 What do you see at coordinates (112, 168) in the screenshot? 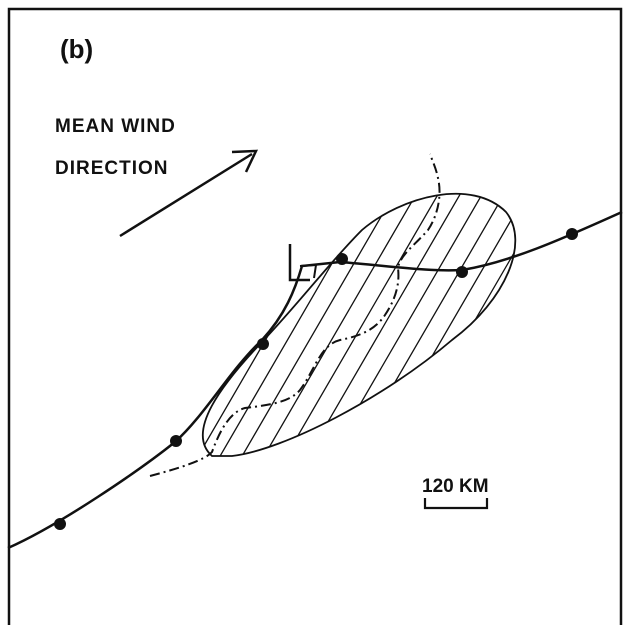
I see `wind-label-line: DIRECTION` at bounding box center [112, 168].